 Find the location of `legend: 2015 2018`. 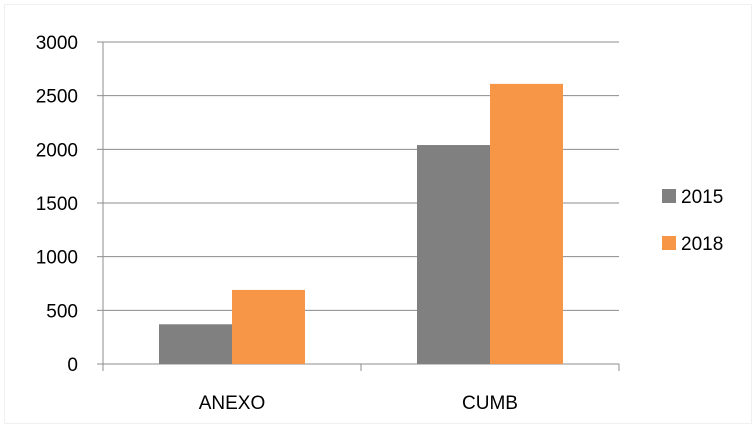

legend: 2015 2018 is located at coordinates (692, 221).